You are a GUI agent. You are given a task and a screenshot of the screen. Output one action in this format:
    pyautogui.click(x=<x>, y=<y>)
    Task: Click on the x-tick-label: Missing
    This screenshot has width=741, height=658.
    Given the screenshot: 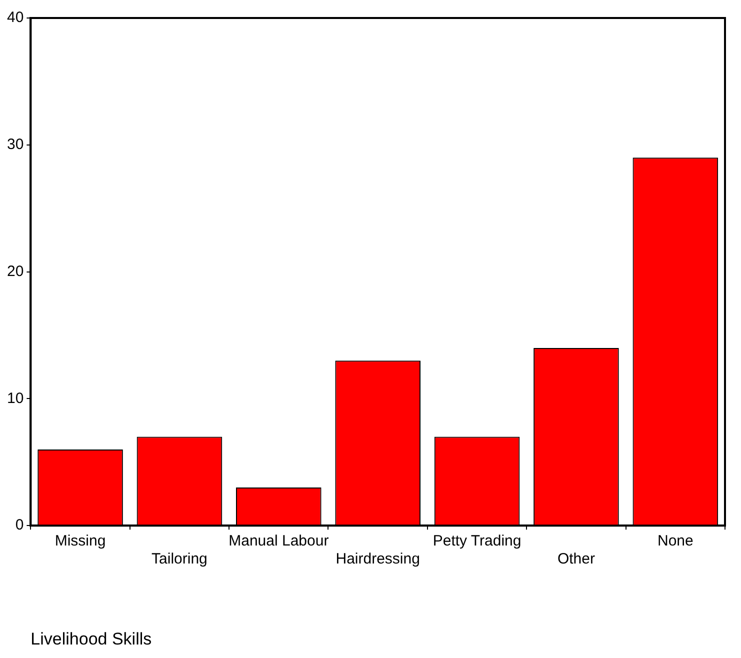 What is the action you would take?
    pyautogui.click(x=80, y=541)
    